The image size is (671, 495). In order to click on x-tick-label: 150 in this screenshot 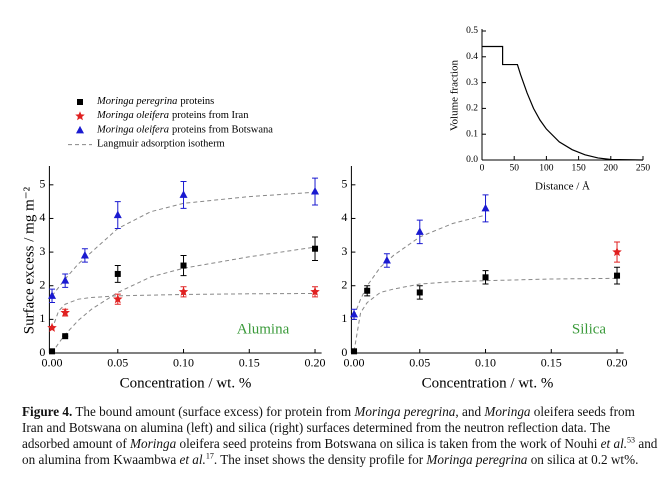, I will do `click(578, 169)`.